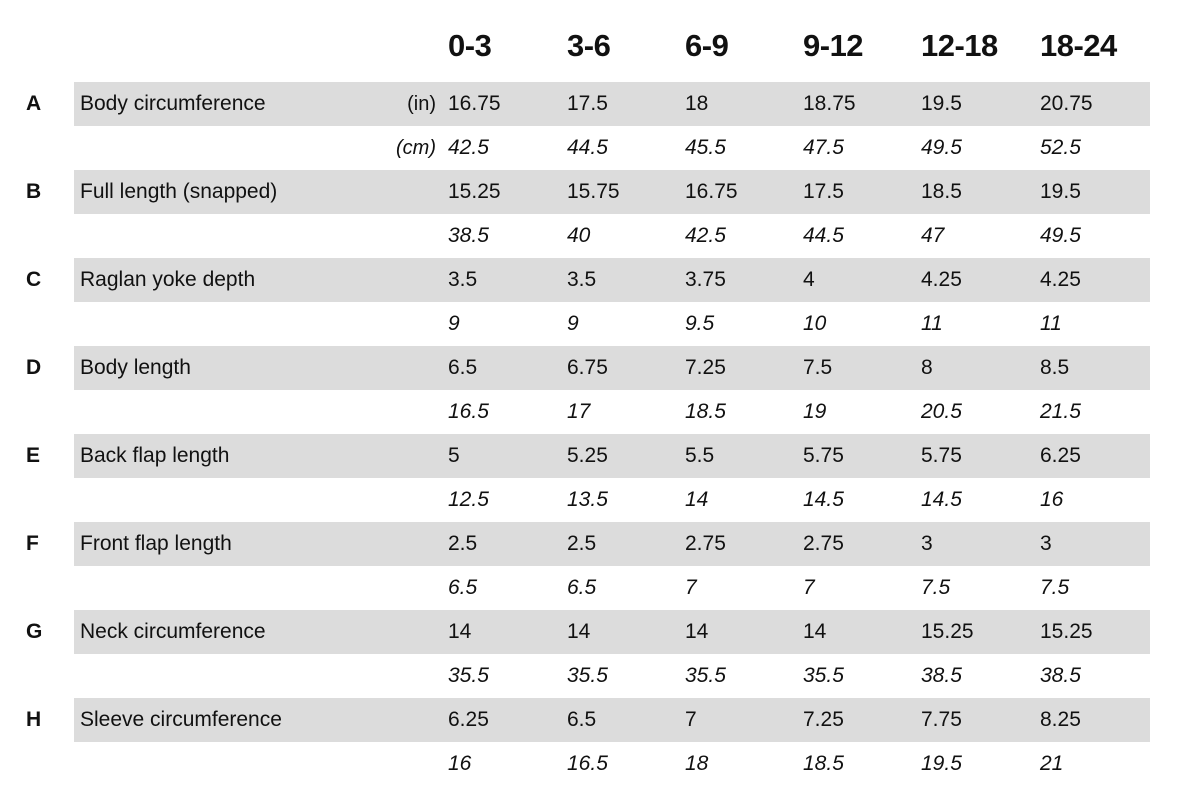 The width and height of the screenshot is (1186, 804). Describe the element at coordinates (707, 45) in the screenshot. I see `size-header-6-9: 6-9` at that location.